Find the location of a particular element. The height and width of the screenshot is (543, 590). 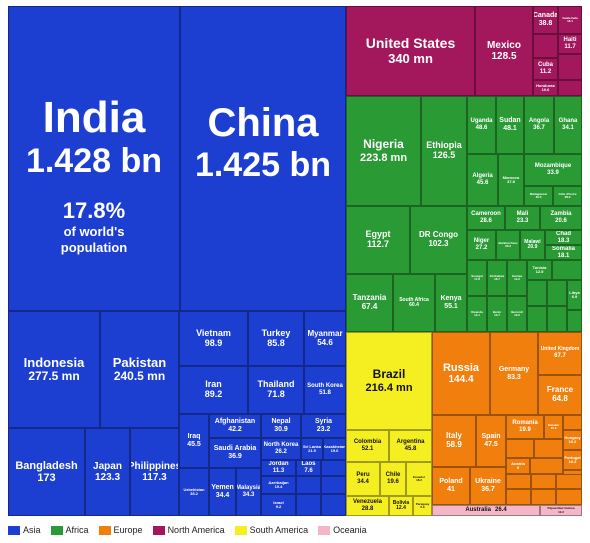

tile-label: Japan is located at coordinates (107, 466).